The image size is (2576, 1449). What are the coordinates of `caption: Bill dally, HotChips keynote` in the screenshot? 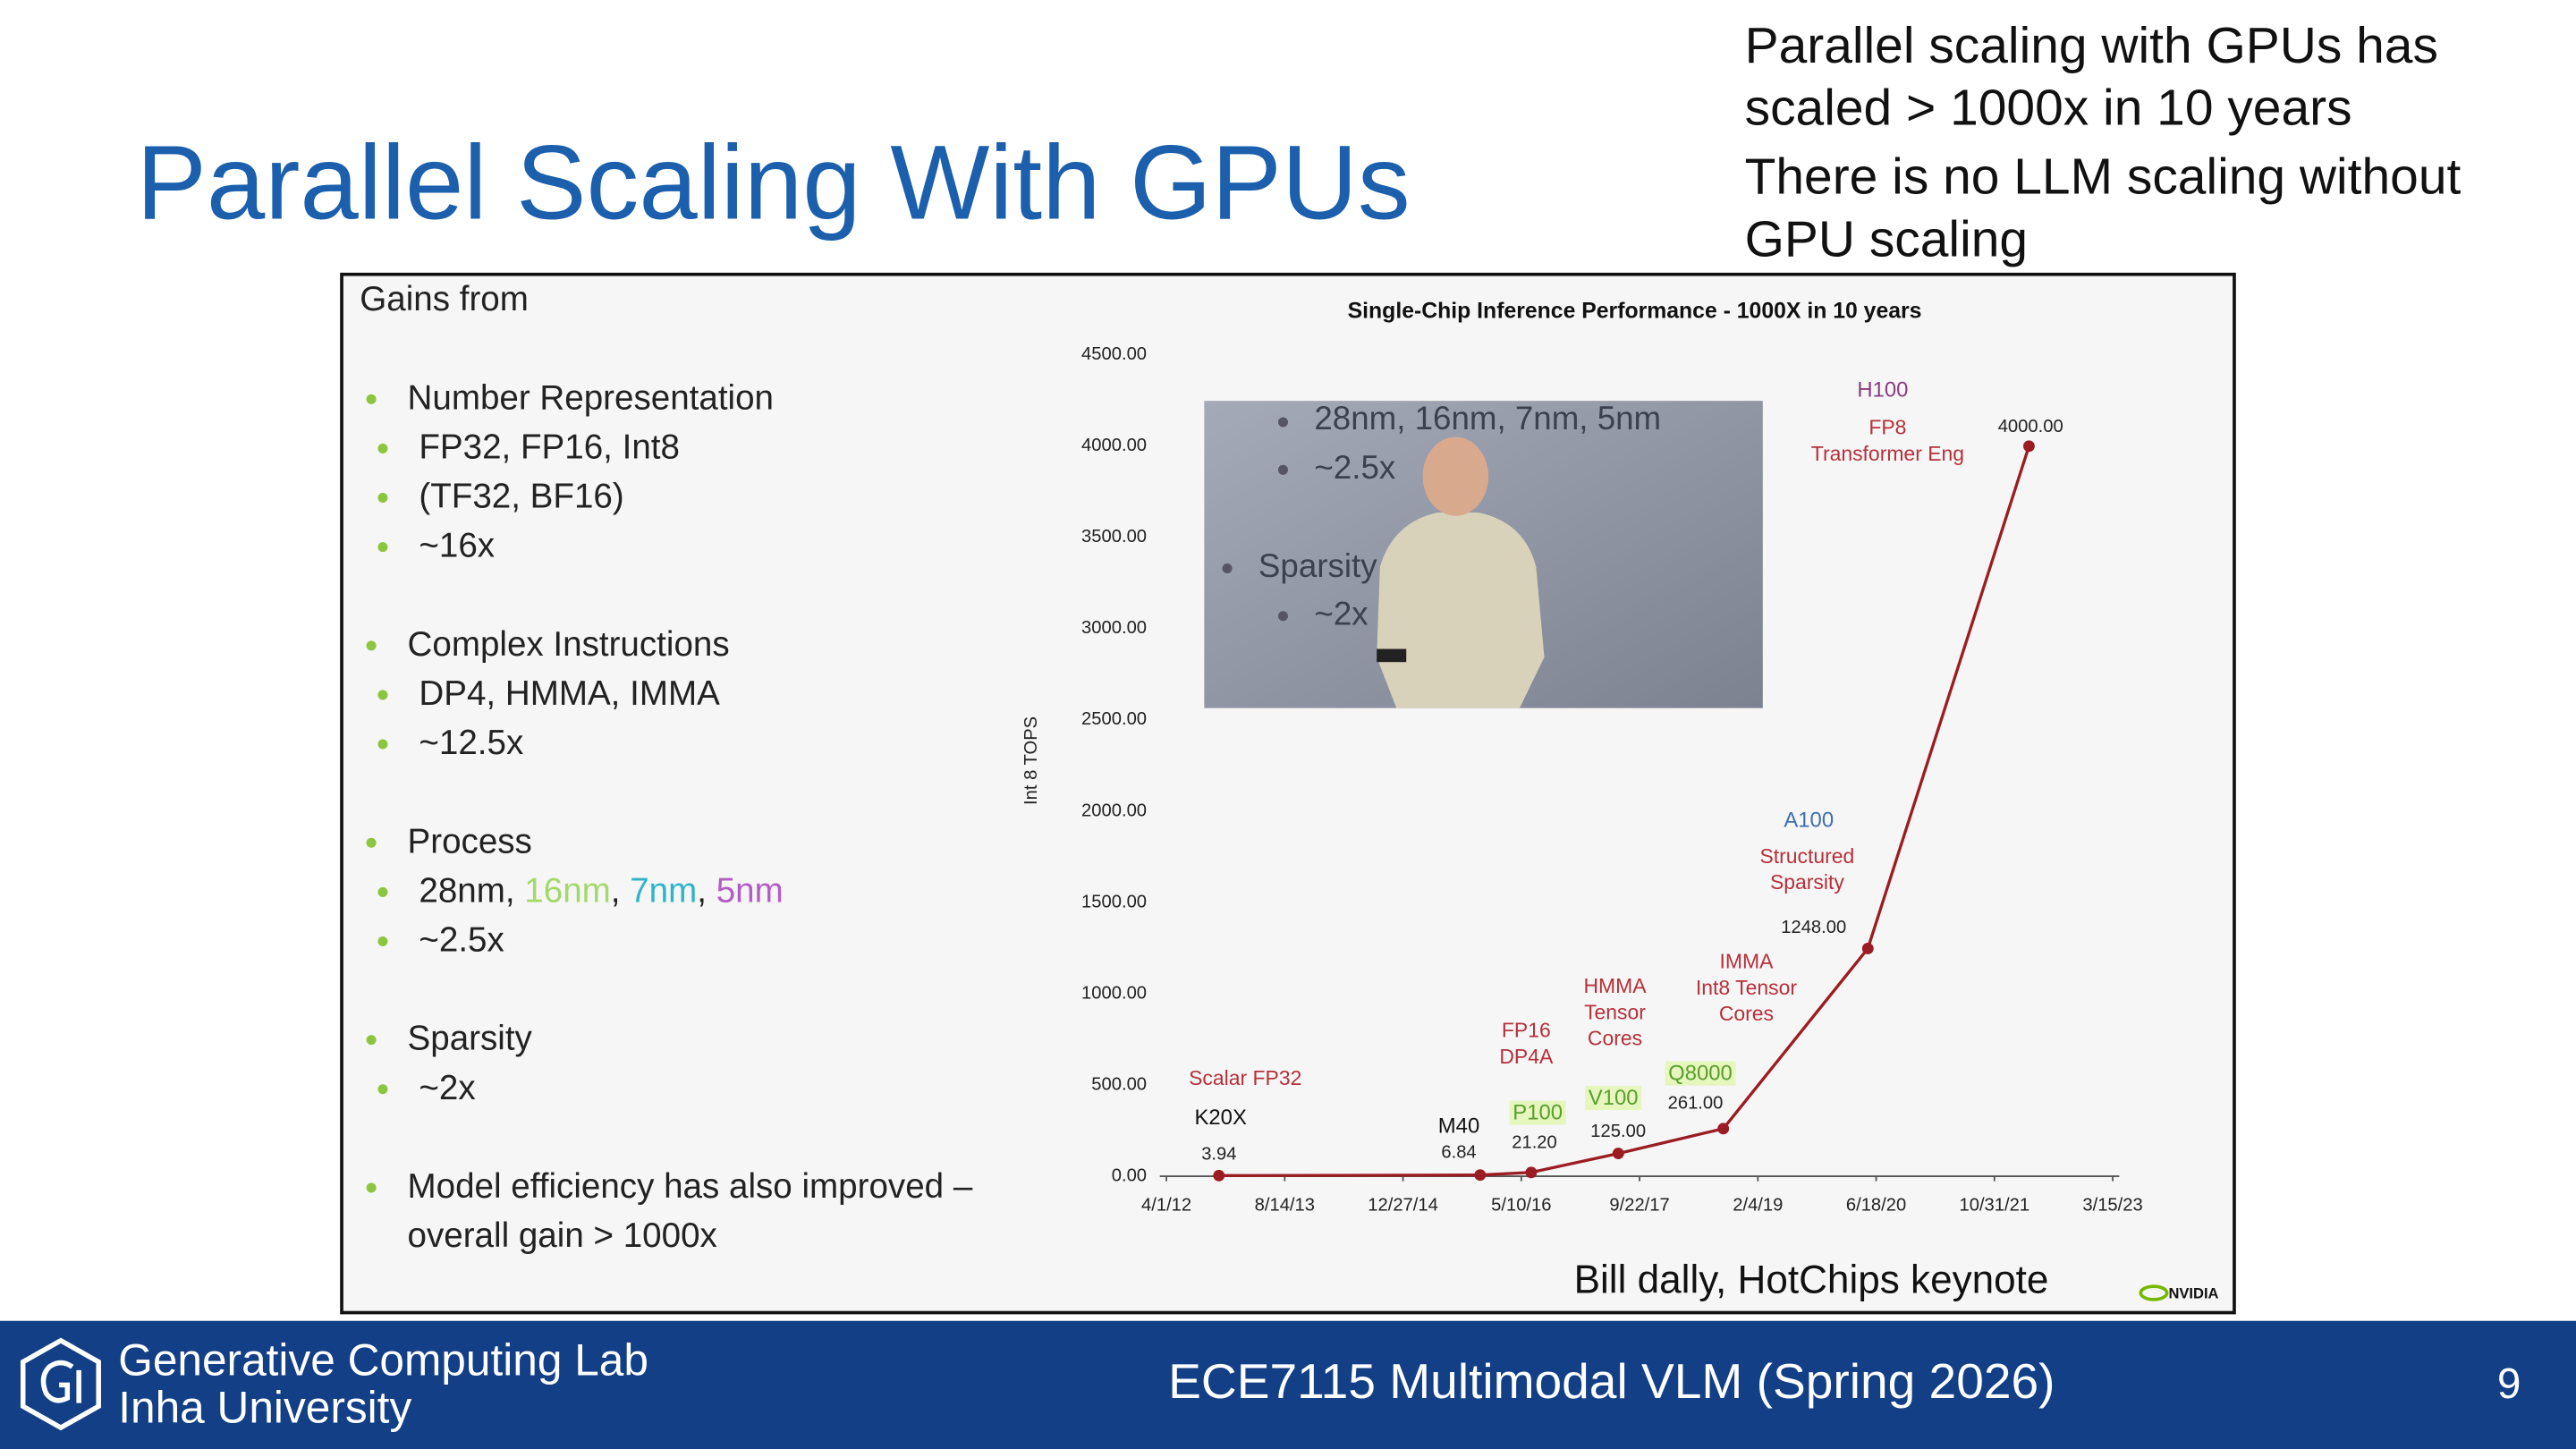 It's located at (1811, 1280).